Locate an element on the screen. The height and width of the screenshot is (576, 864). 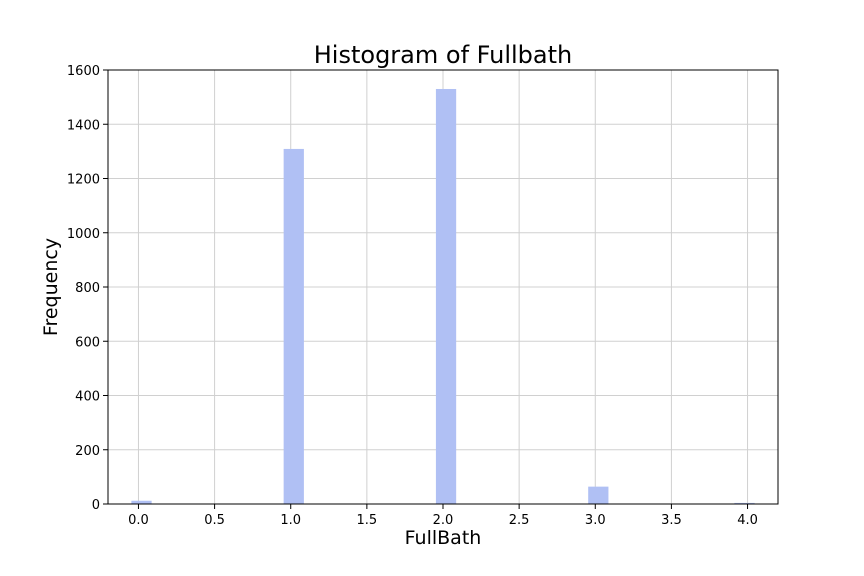
x-tick-label: 2.0 is located at coordinates (443, 520).